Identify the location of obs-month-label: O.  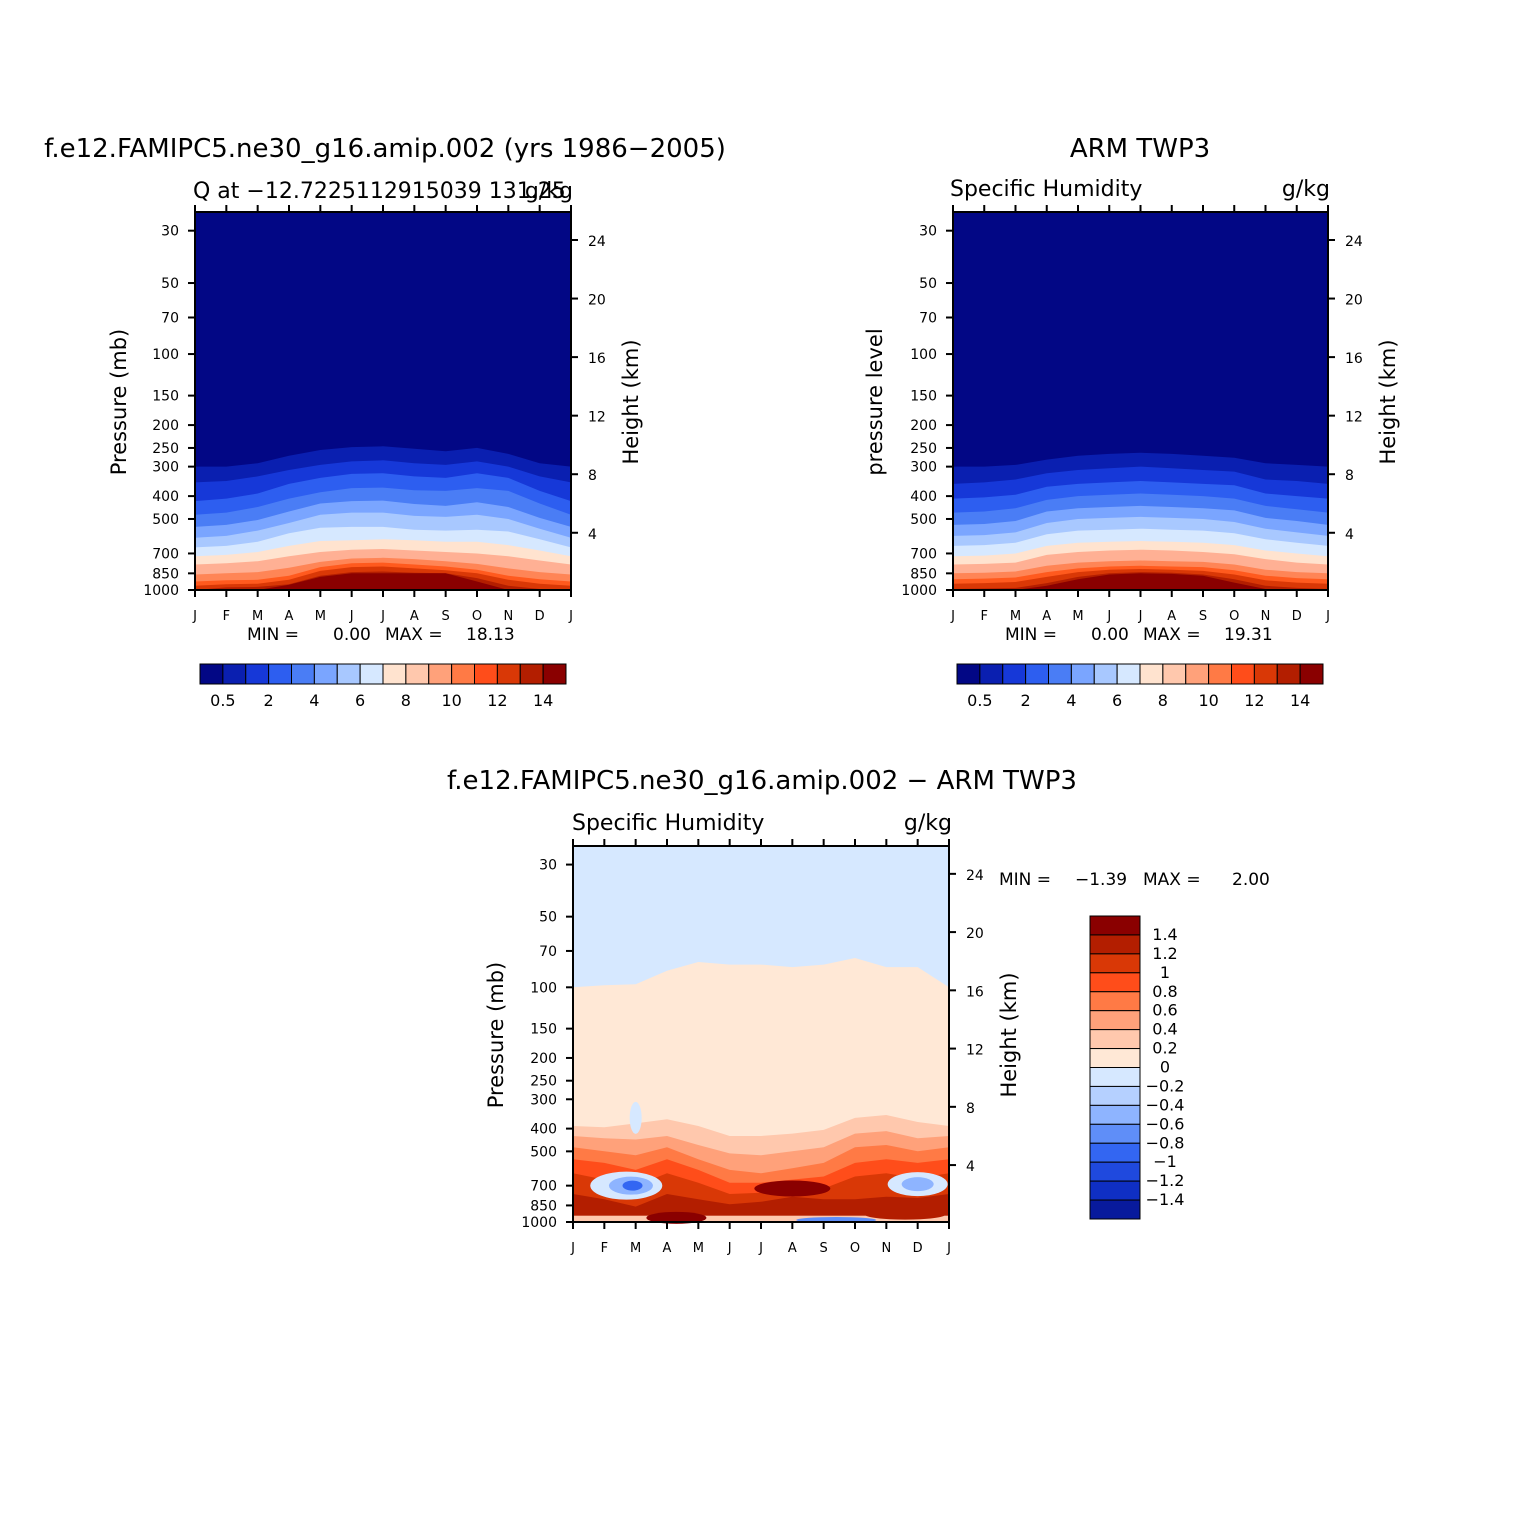
(1234, 616).